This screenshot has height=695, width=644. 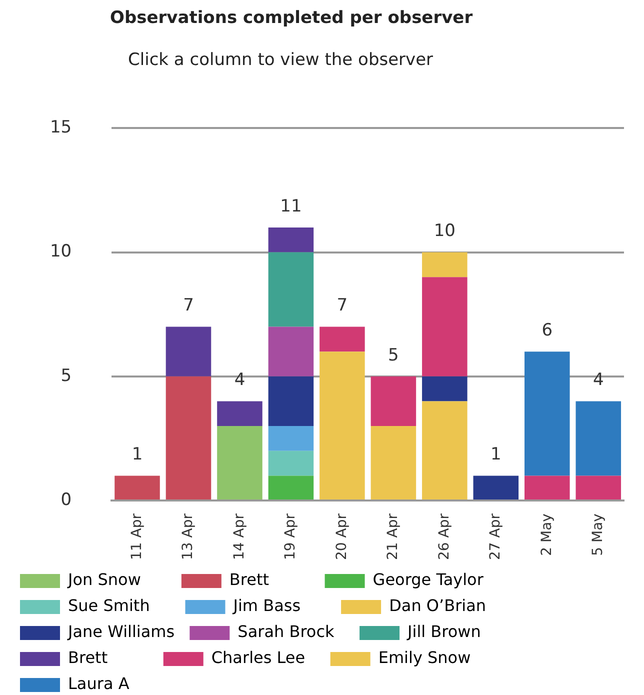 What do you see at coordinates (61, 252) in the screenshot?
I see `y-tick-label: 10` at bounding box center [61, 252].